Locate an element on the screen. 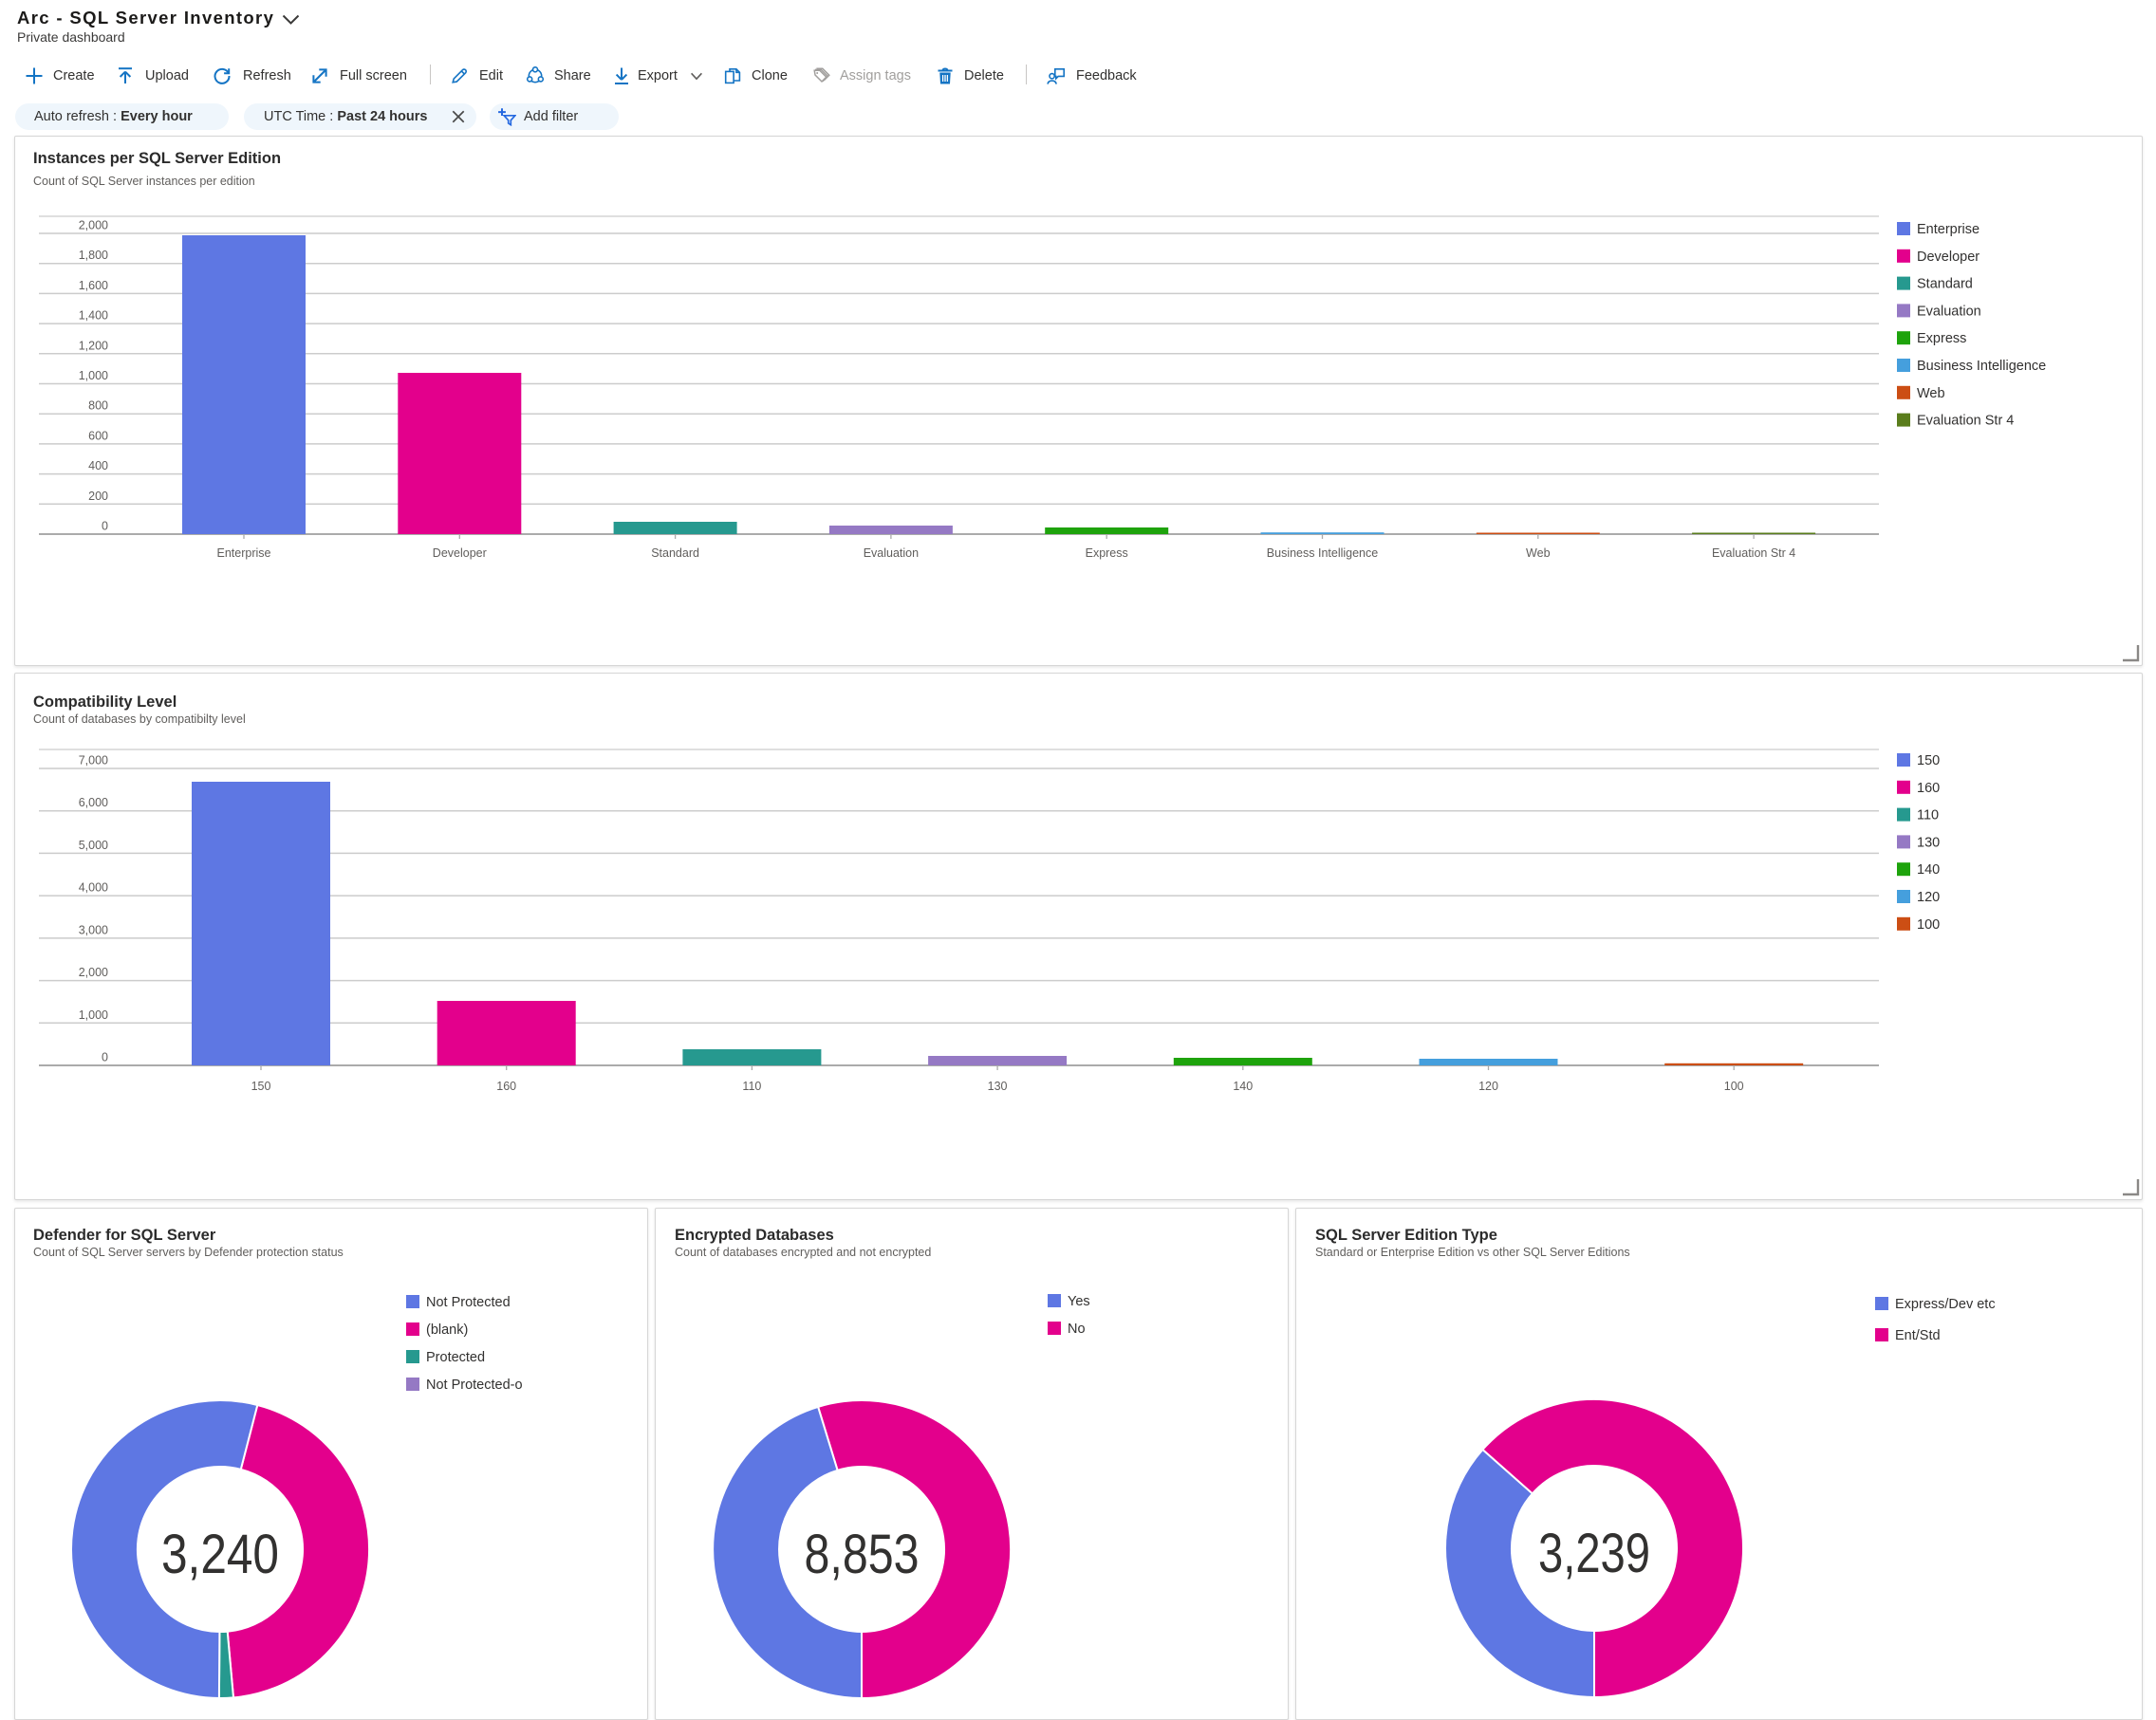  svg-text: 3,240 is located at coordinates (220, 1554).